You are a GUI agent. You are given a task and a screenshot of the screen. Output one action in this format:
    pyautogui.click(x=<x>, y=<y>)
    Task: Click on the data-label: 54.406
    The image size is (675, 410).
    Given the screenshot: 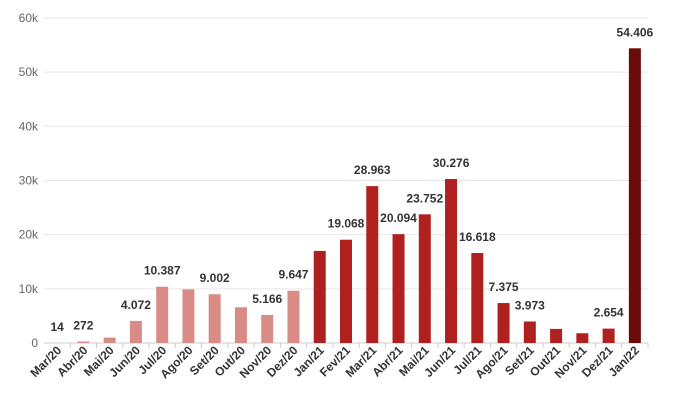 What is the action you would take?
    pyautogui.click(x=635, y=32)
    